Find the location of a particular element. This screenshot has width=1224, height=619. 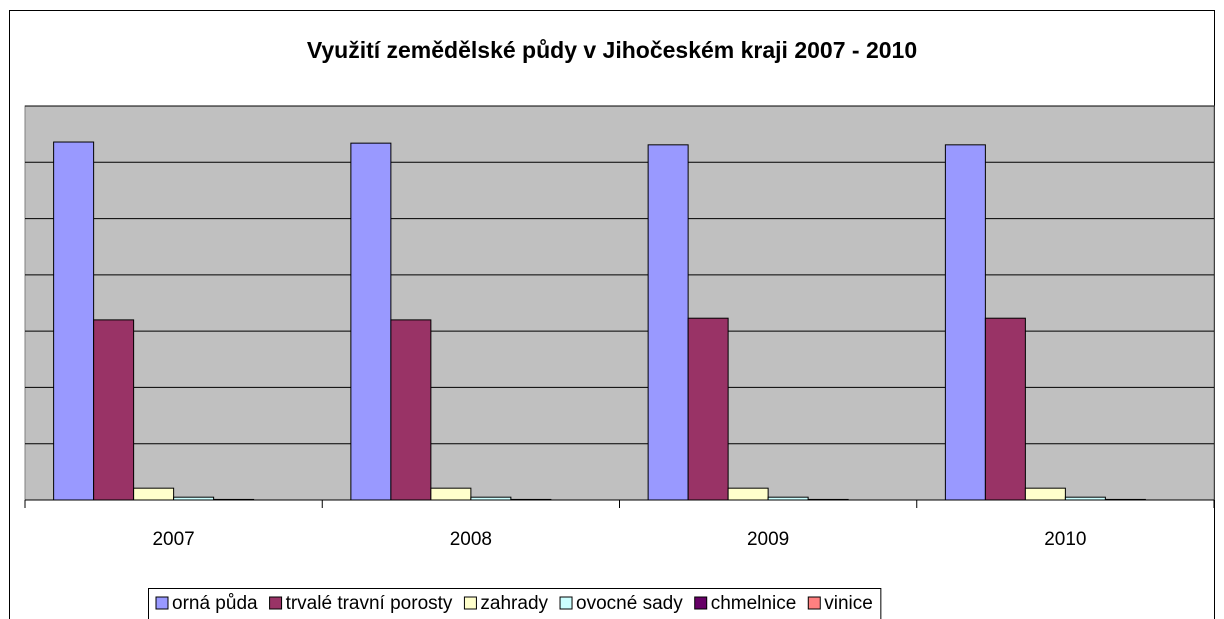

legend-label: zahrady is located at coordinates (514, 603).